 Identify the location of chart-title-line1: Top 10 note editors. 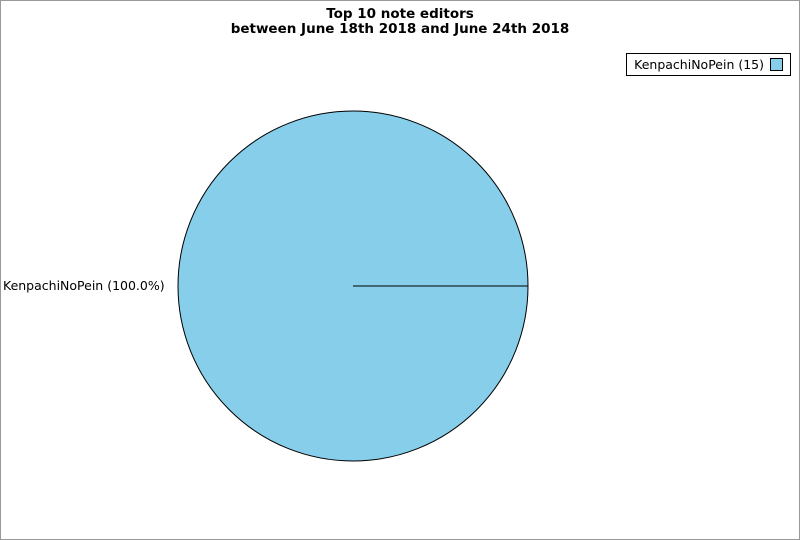
(400, 14).